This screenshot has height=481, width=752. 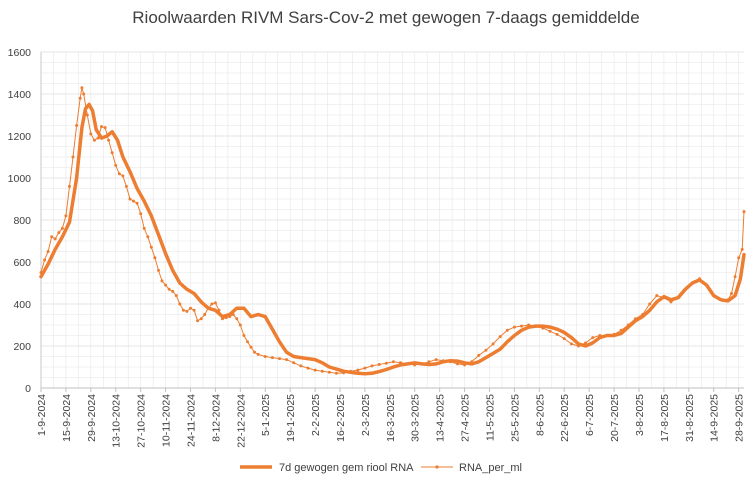 I want to click on x-tick-label: 20-7-2025, so click(x=615, y=418).